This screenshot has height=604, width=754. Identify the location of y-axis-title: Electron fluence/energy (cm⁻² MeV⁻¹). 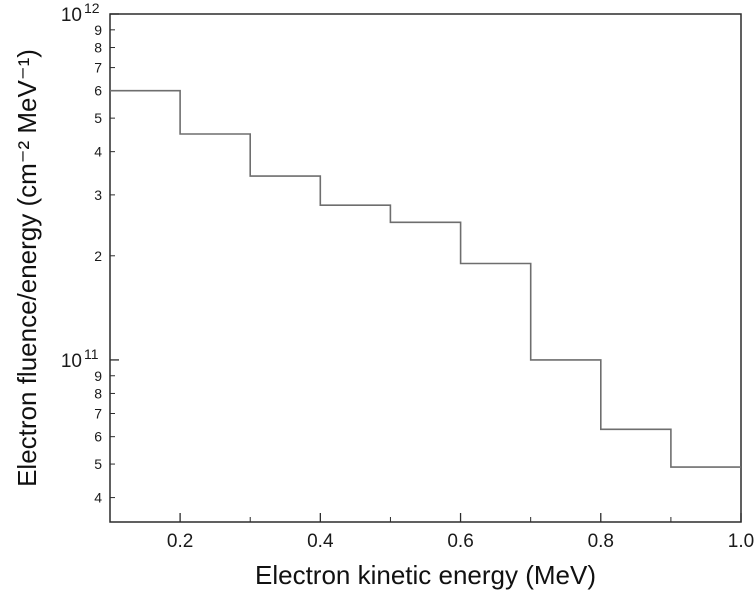
(27, 268).